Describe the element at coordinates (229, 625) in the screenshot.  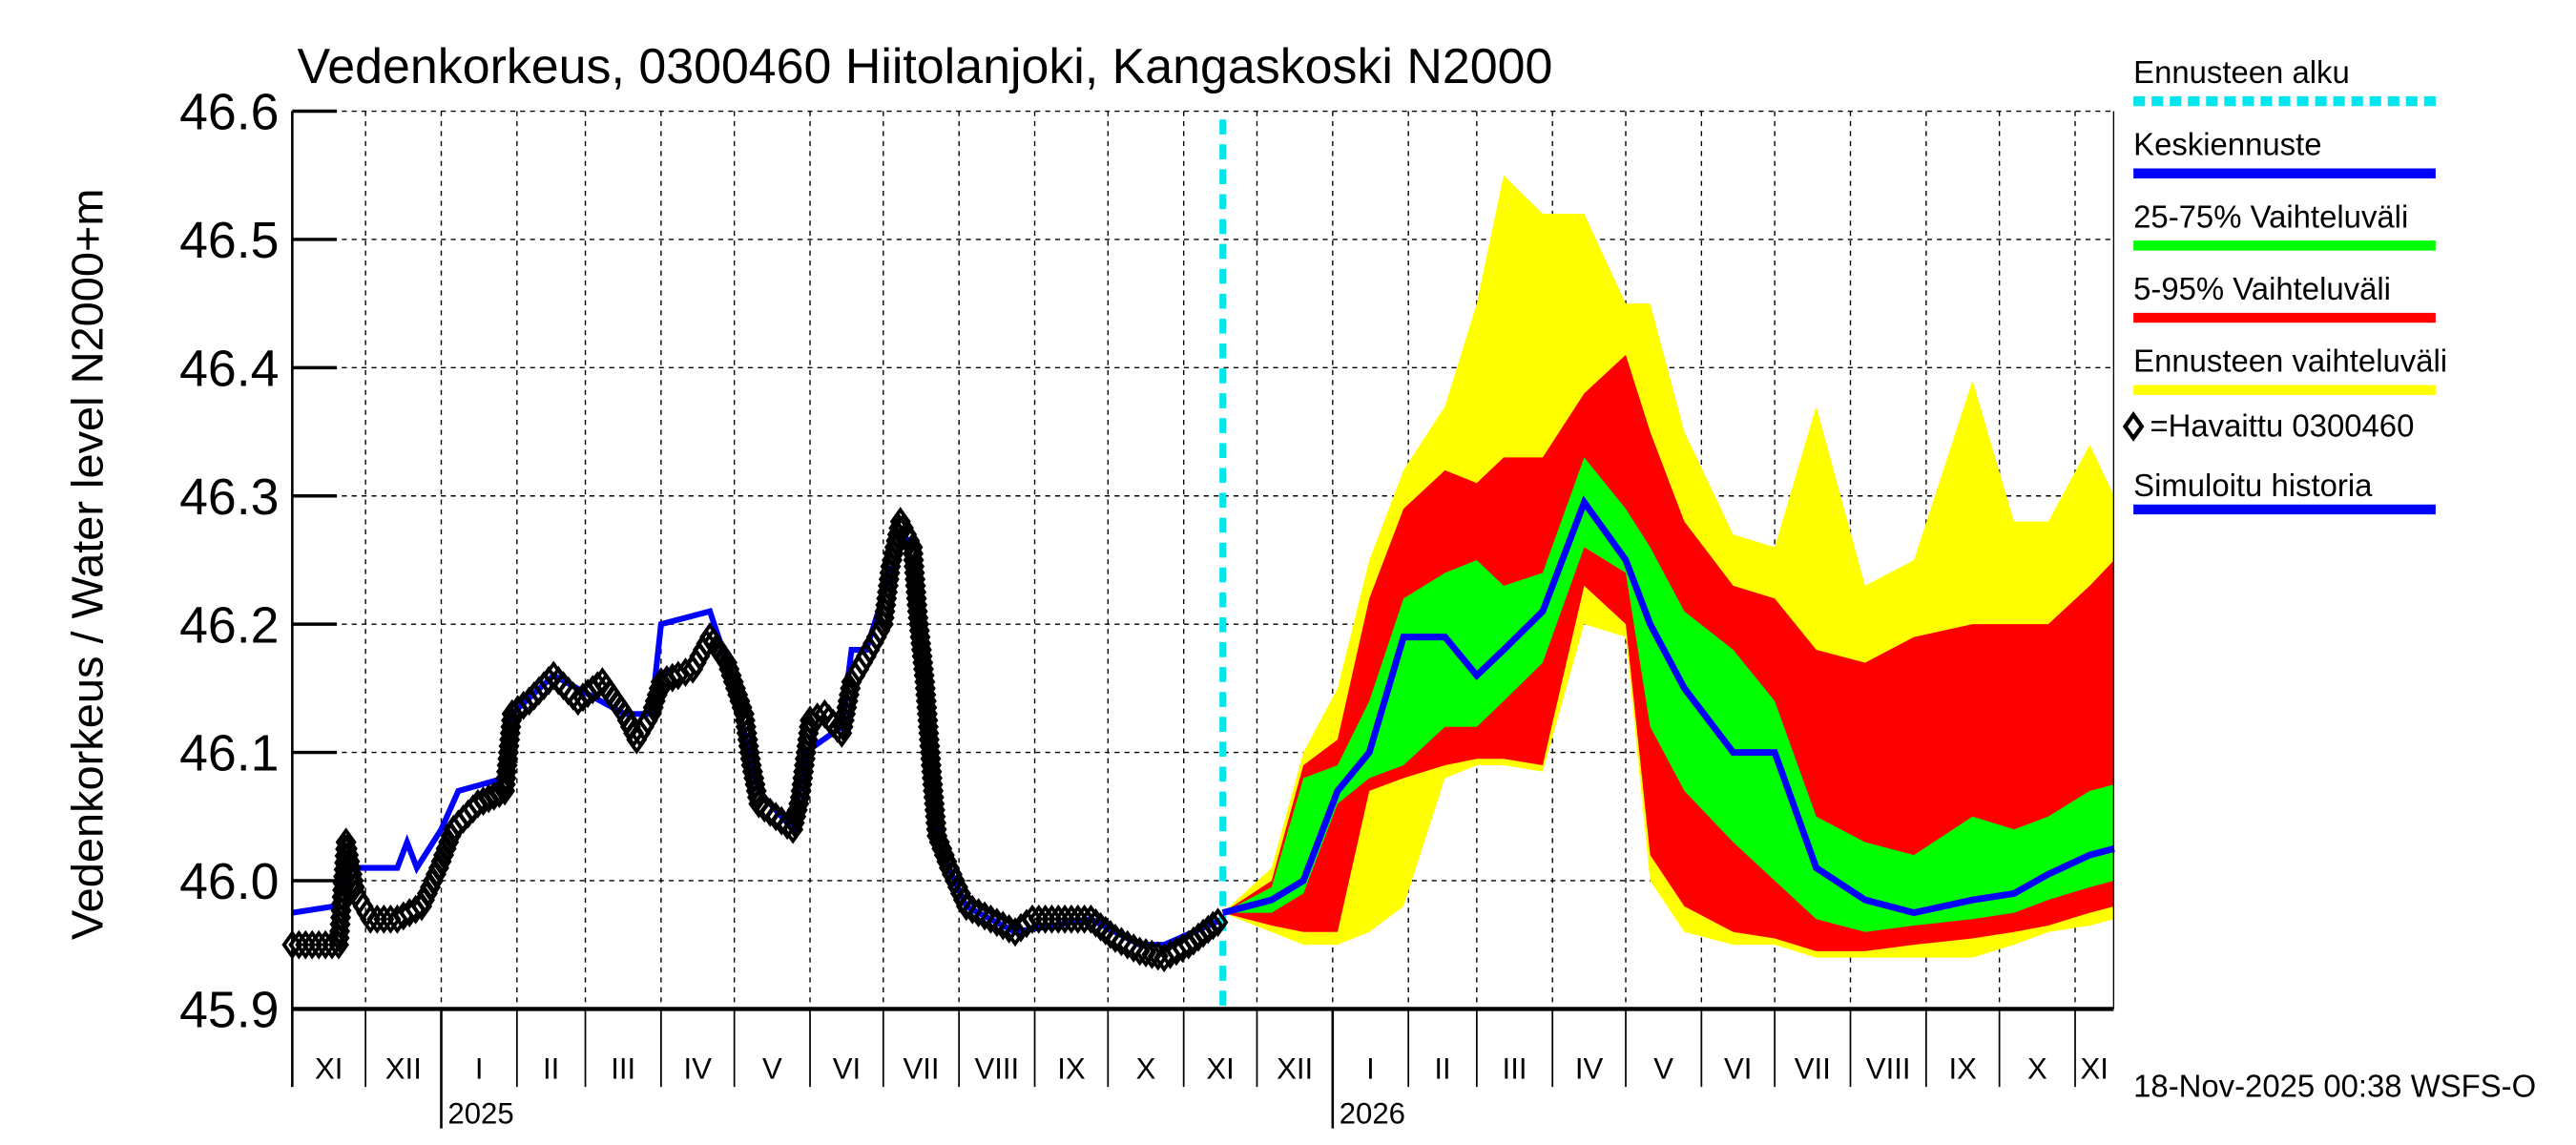
I see `y-tick-label: 46.2` at that location.